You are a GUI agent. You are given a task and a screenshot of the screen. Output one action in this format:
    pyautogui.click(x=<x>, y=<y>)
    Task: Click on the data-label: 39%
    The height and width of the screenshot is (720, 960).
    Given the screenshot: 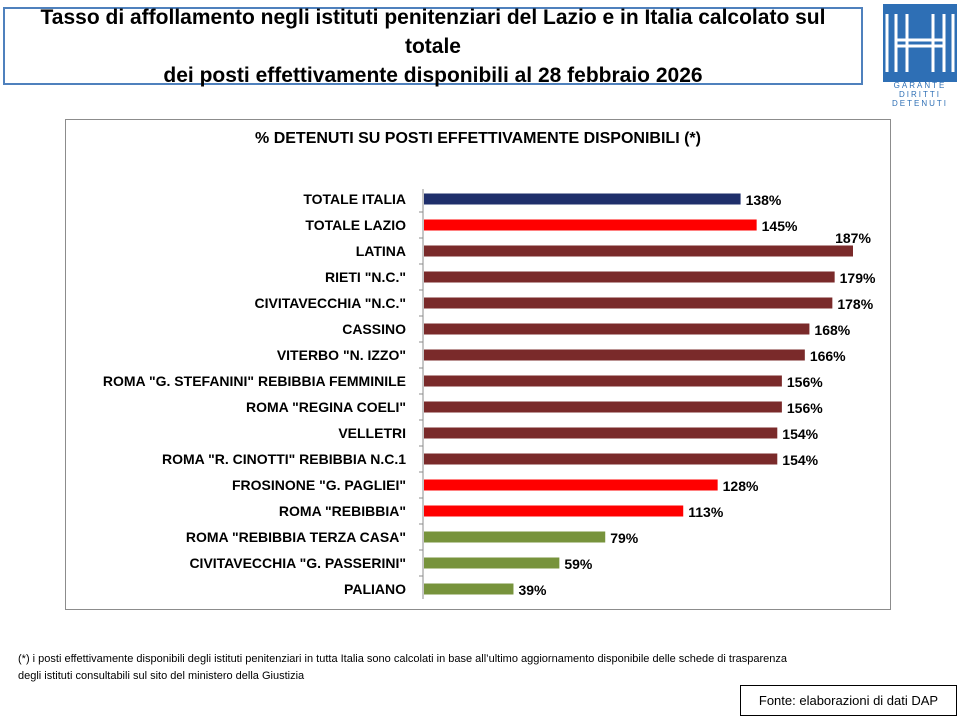 What is the action you would take?
    pyautogui.click(x=532, y=590)
    